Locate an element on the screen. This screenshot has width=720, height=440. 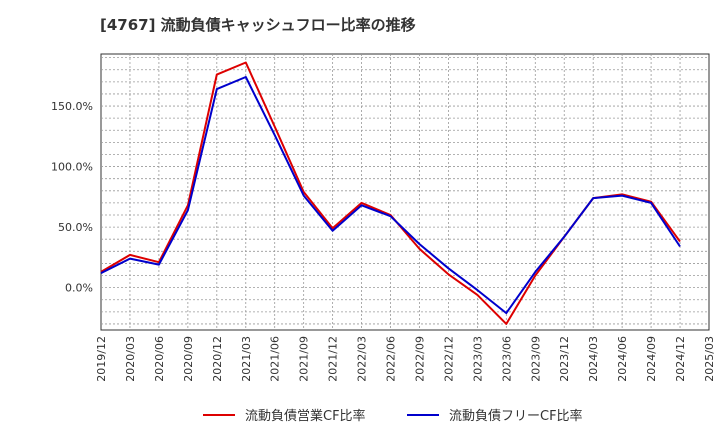
x-tick-label: 2024/03 is located at coordinates (593, 359).